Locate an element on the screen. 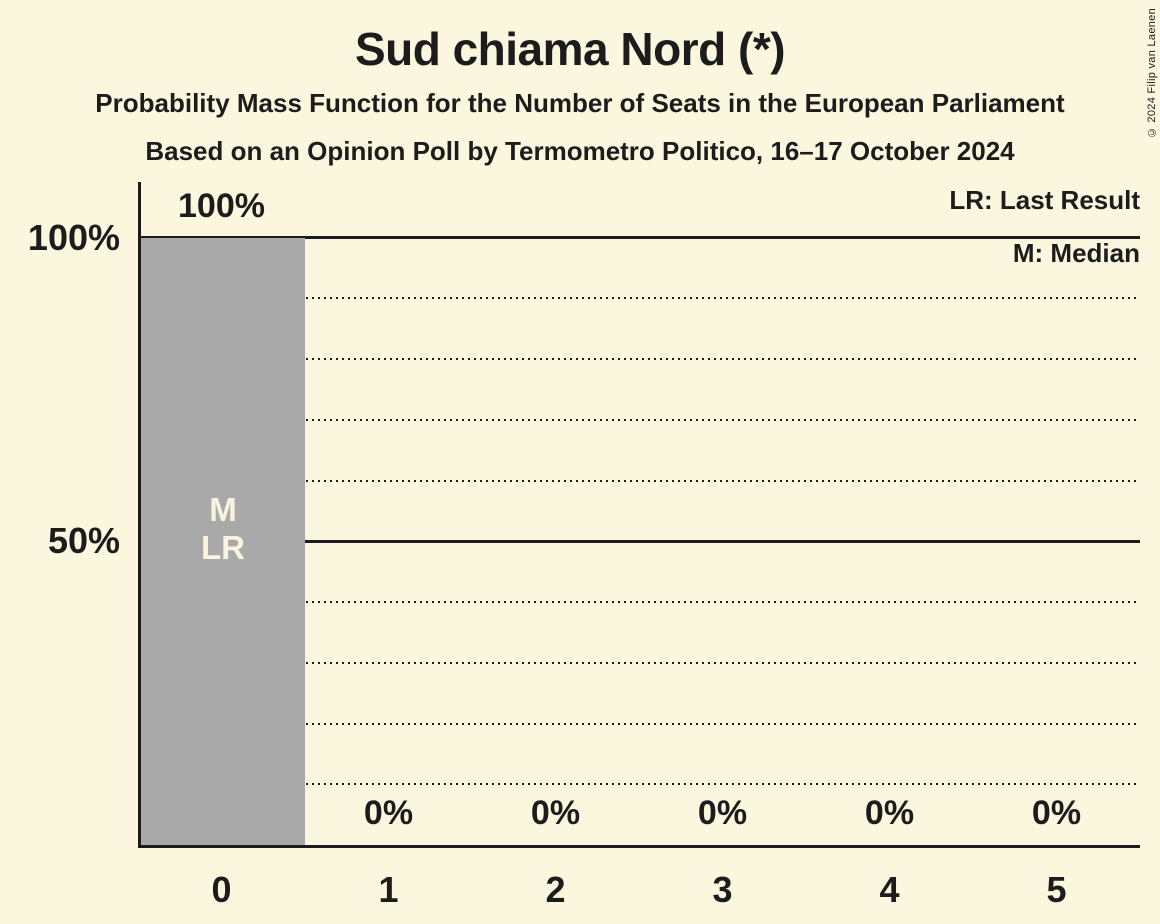  value-label-seats-5: 0% is located at coordinates (1056, 813).